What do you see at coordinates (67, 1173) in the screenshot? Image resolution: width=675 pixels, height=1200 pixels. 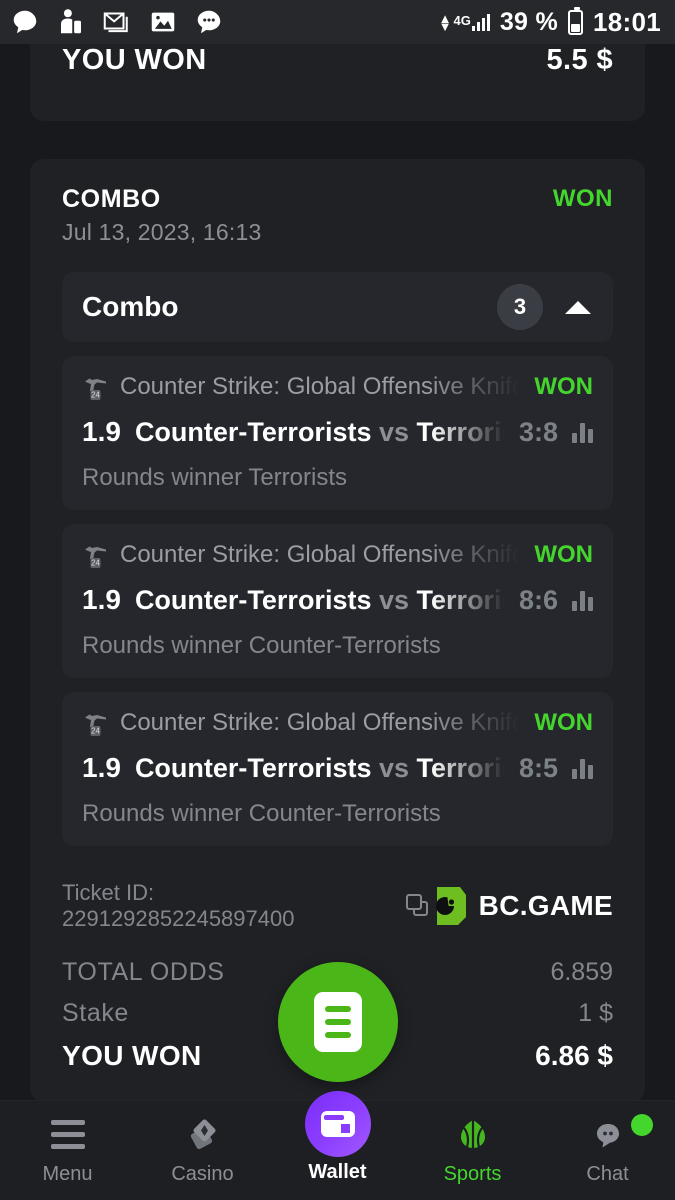 I see `nav-label-menu: Menu` at bounding box center [67, 1173].